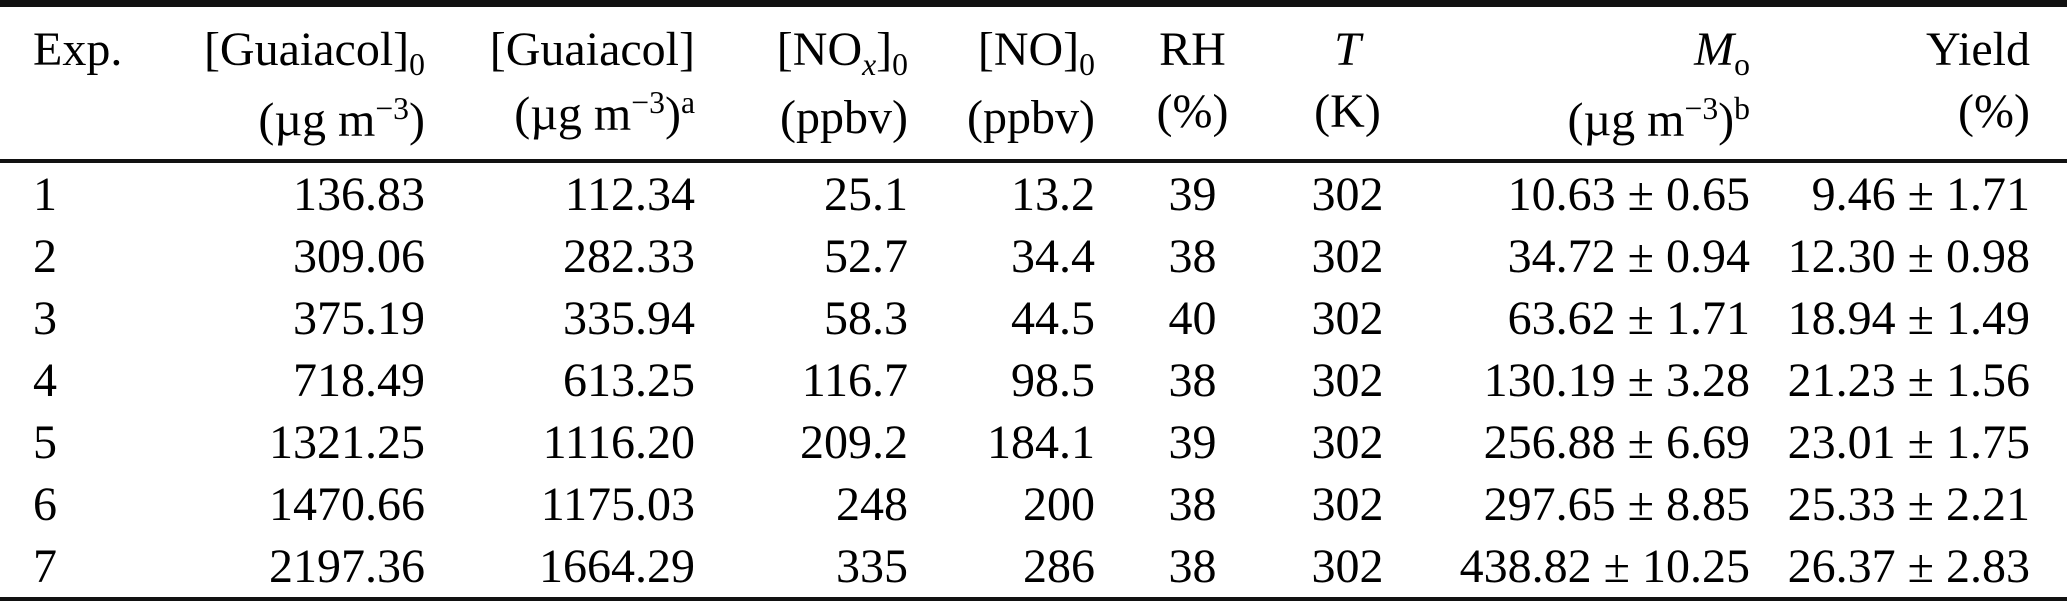 The height and width of the screenshot is (601, 2067). Describe the element at coordinates (1616, 442) in the screenshot. I see `cell-m0: 256.88 ± 6.69` at that location.